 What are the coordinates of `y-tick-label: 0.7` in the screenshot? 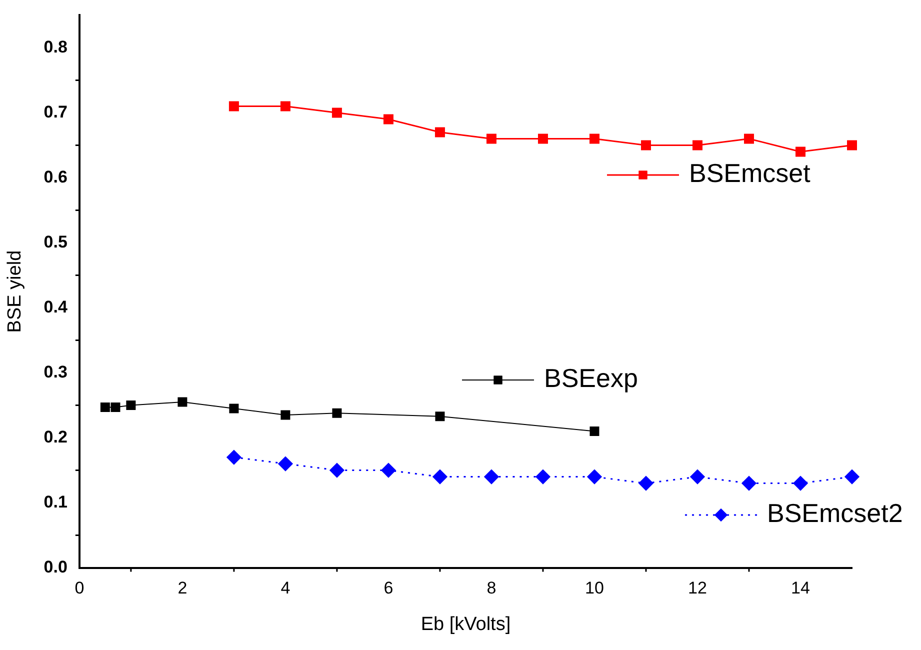 It's located at (56, 112).